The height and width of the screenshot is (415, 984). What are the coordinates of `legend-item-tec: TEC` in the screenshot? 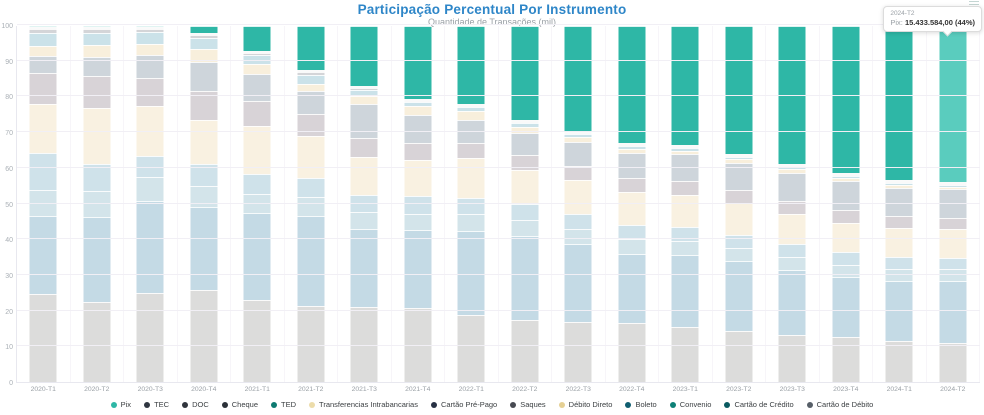 It's located at (156, 404).